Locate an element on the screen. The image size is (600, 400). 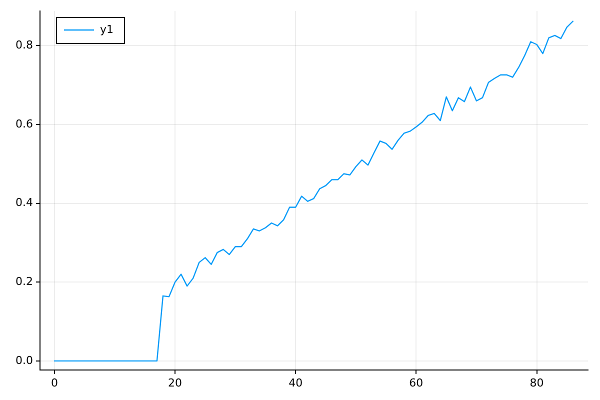
legend-label: y1 is located at coordinates (107, 29).